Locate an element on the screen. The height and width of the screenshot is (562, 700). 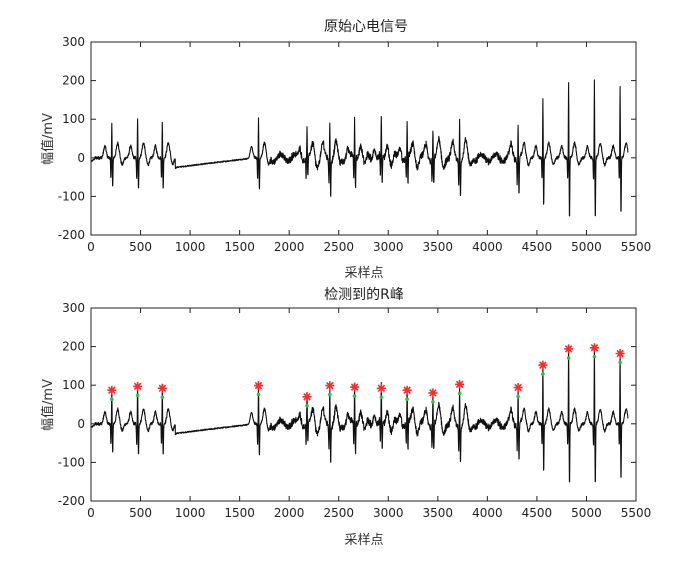
x-axis-label-raw: 采样点 is located at coordinates (363, 273).